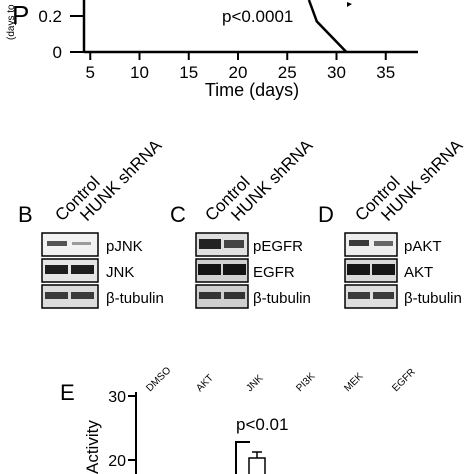 This screenshot has width=474, height=474. Describe the element at coordinates (280, 379) in the screenshot. I see `panel-e-condition-labels: DMSO AKT JNK PI3K MEK EGFR` at that location.